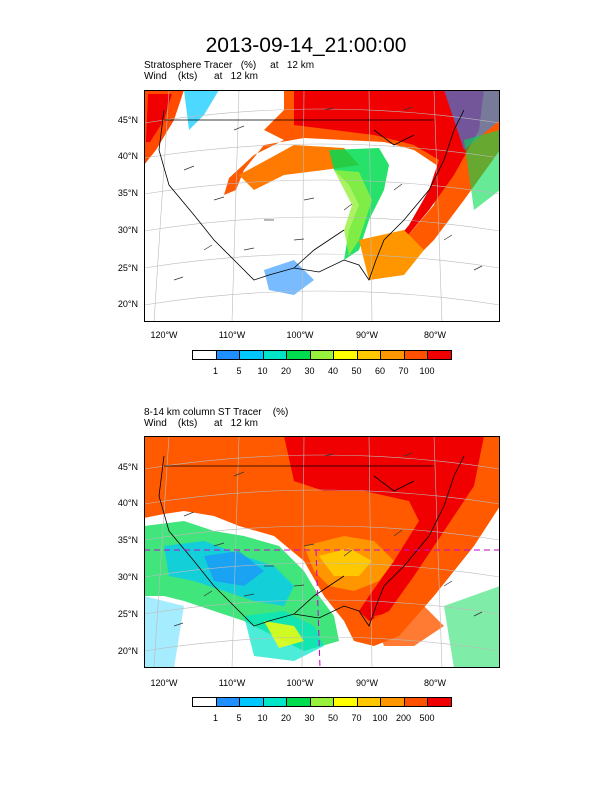  I want to click on p2-lat-label-40: 40°N, so click(127, 503).